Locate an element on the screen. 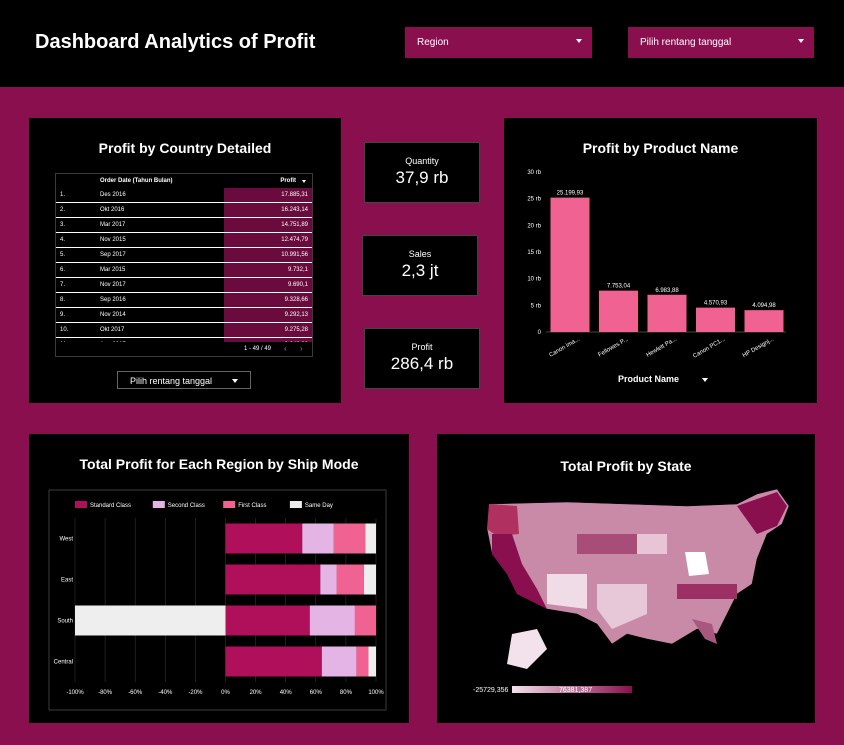 This screenshot has height=745, width=844. x-tick-label: -80% is located at coordinates (105, 693).